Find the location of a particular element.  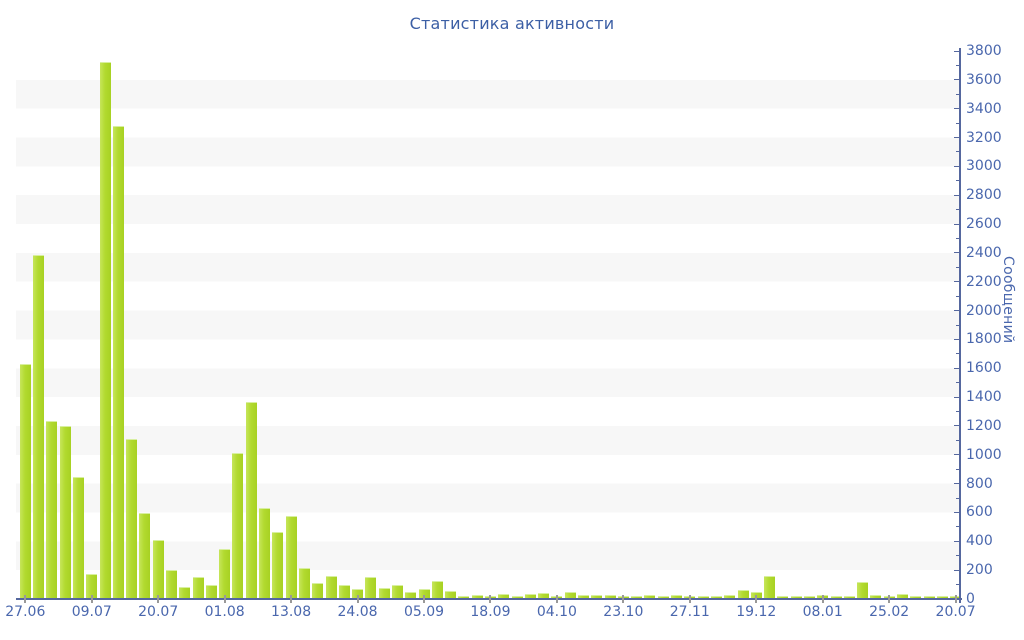

y-tick-label: 2000 is located at coordinates (984, 310).